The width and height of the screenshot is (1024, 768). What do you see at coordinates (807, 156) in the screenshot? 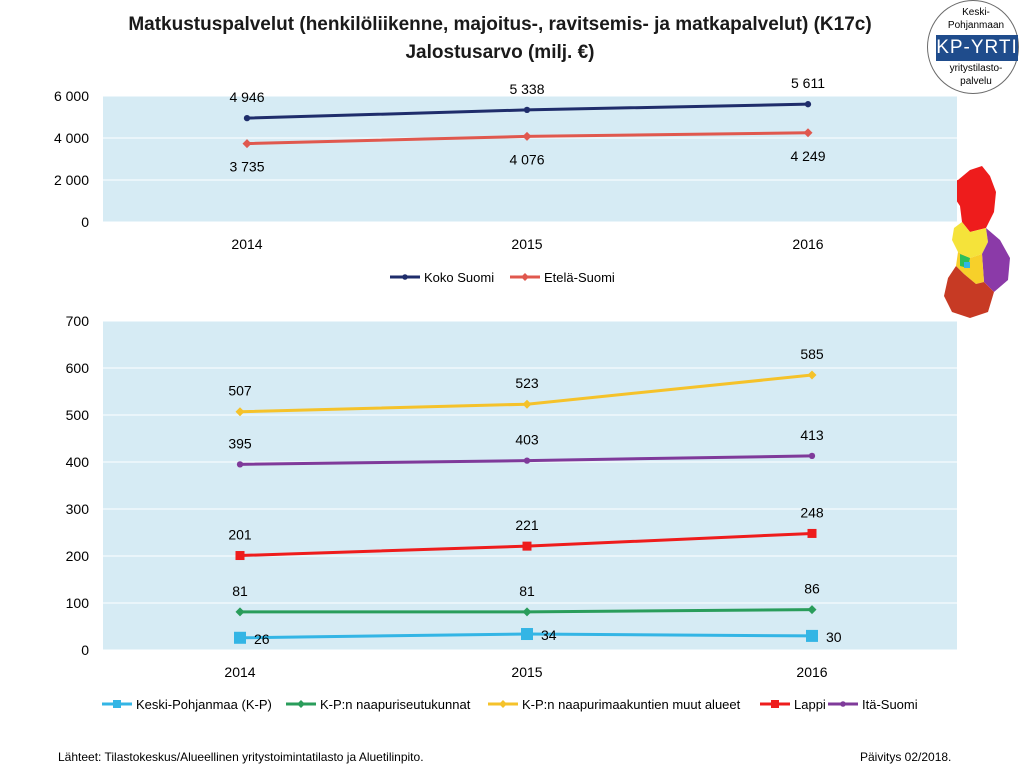
I see `data-label: 4 249` at bounding box center [807, 156].